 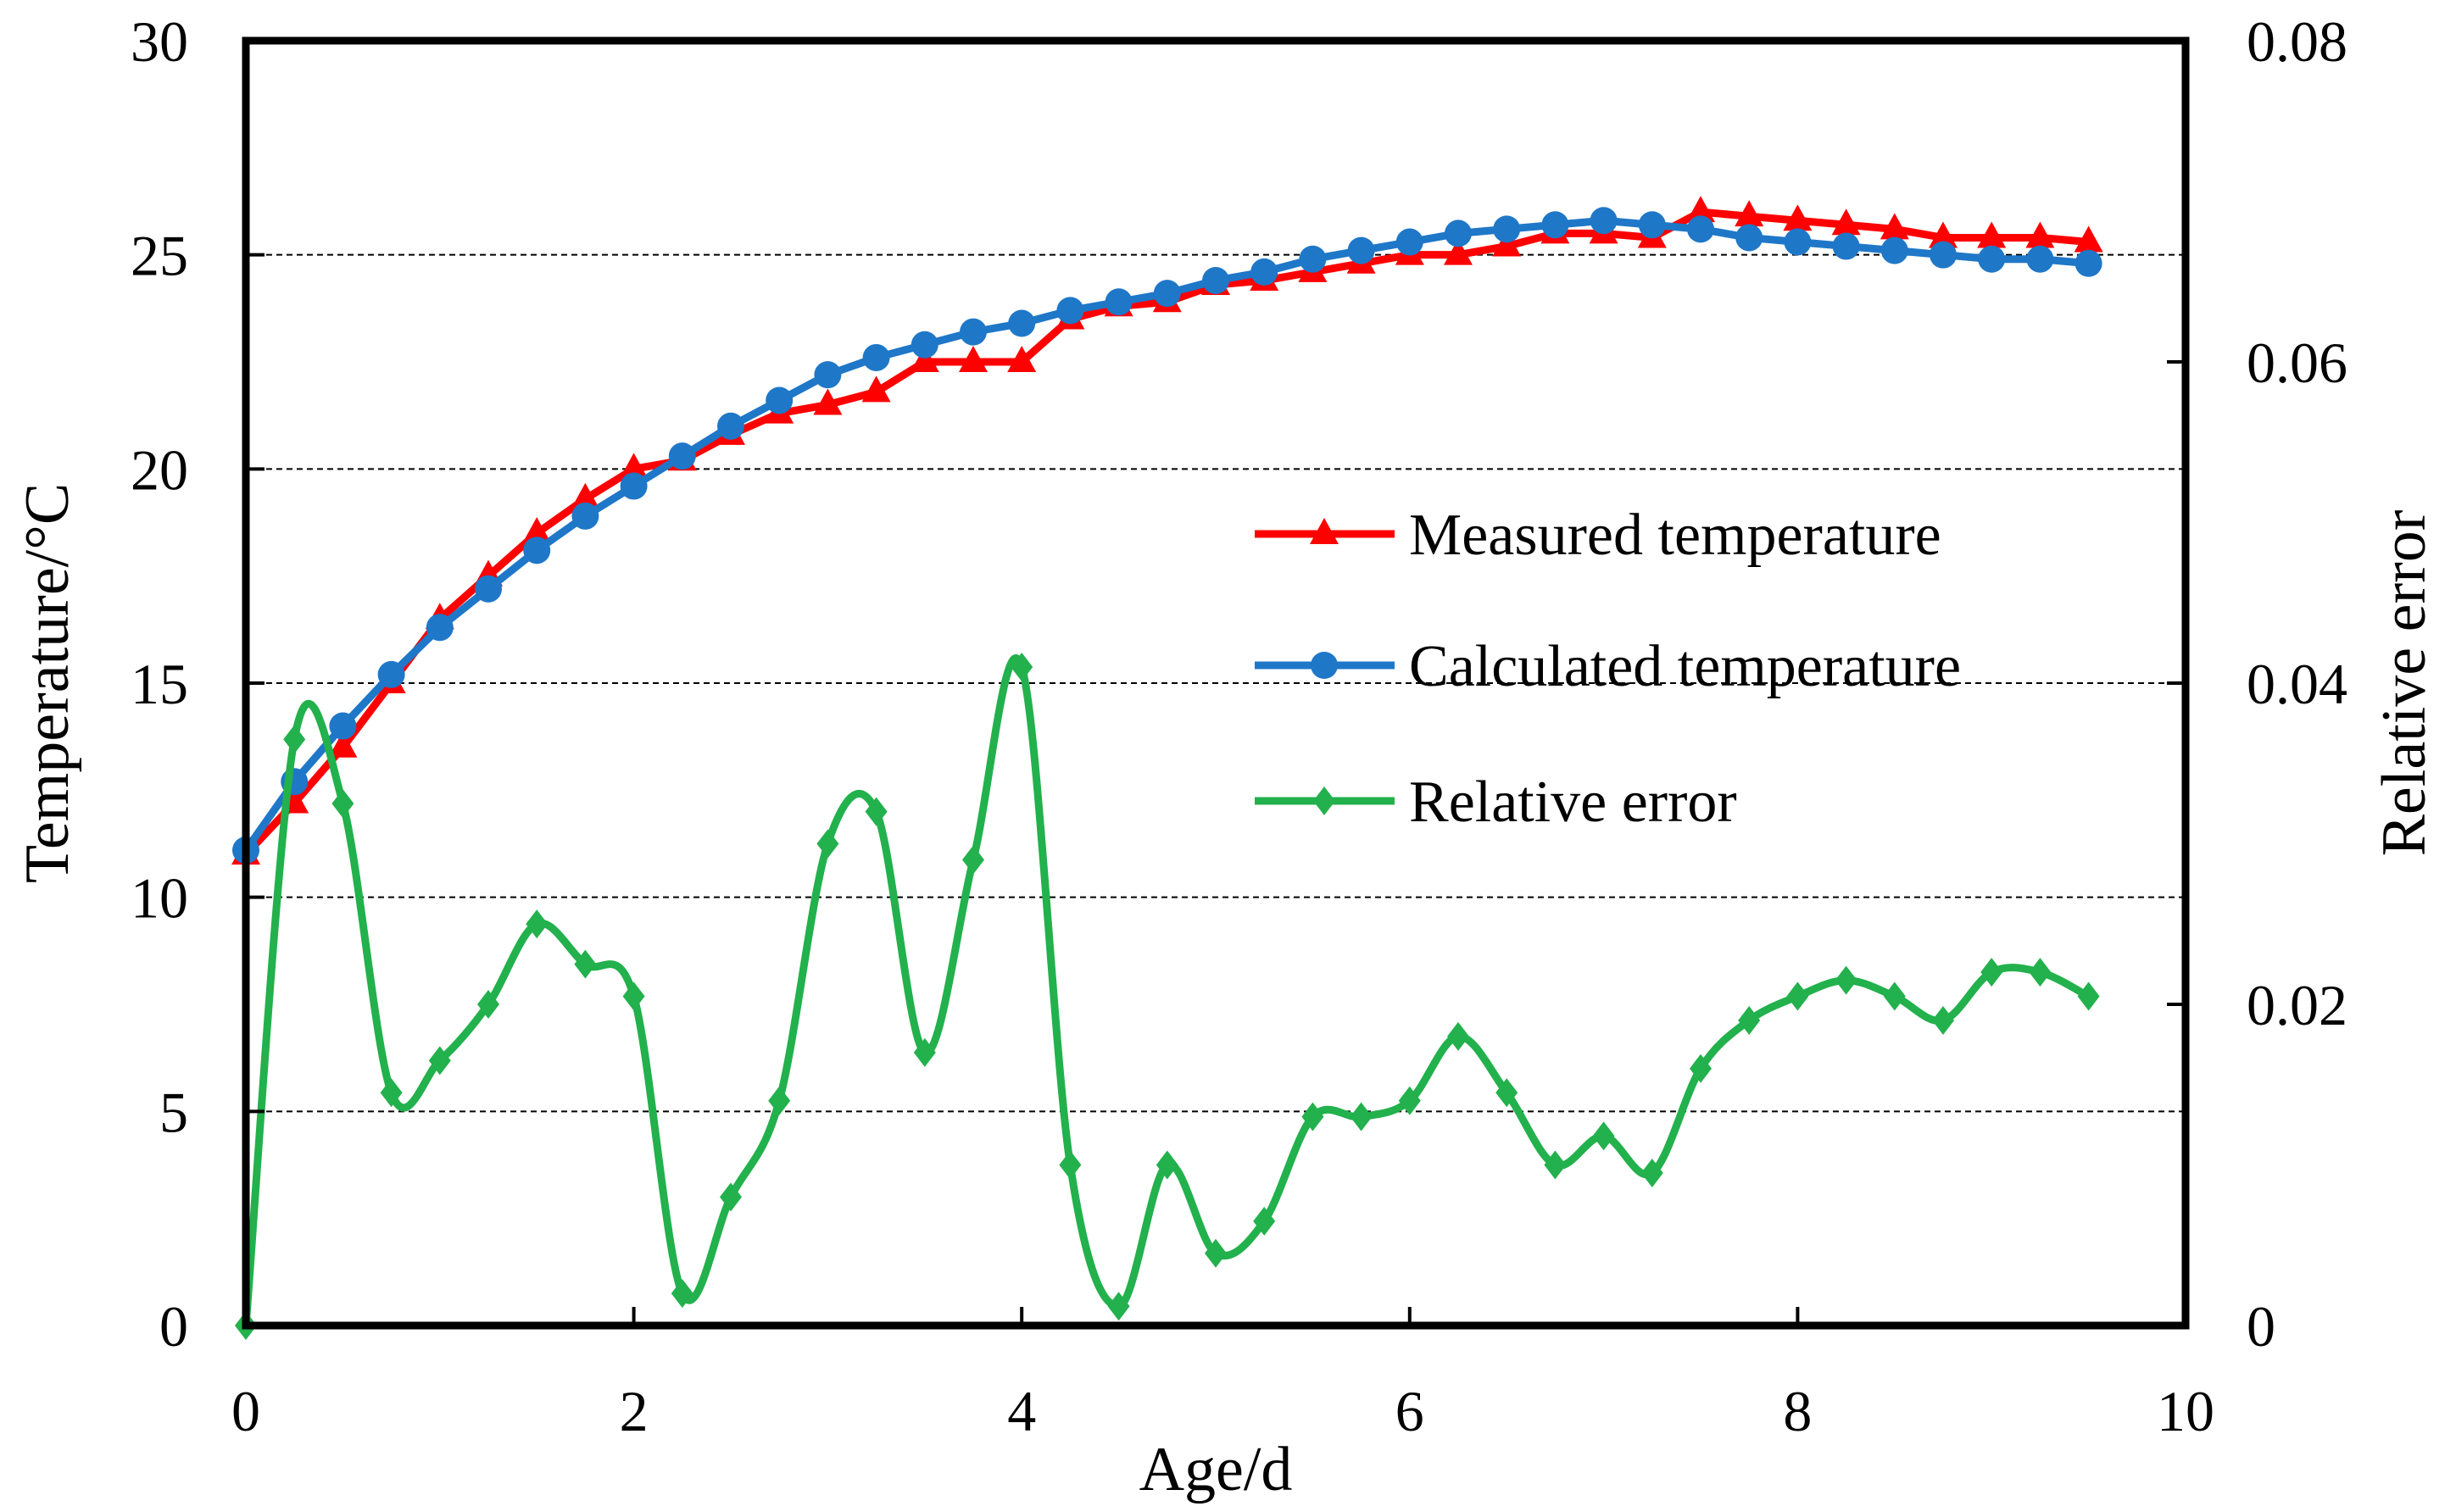 What do you see at coordinates (1797, 1411) in the screenshot?
I see `x-tick-label-8: 8` at bounding box center [1797, 1411].